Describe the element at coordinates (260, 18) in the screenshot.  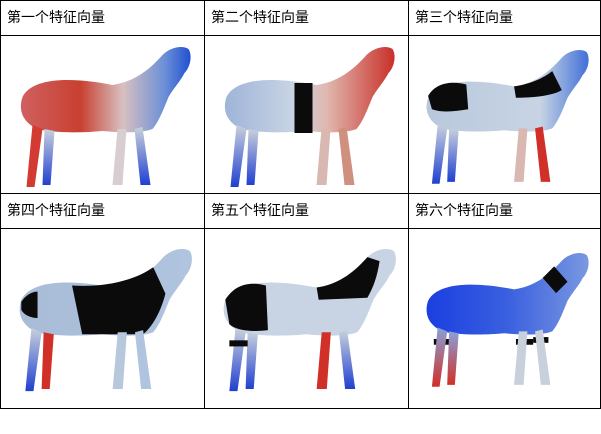
I see `panel-title: 第二个特征向量` at that location.